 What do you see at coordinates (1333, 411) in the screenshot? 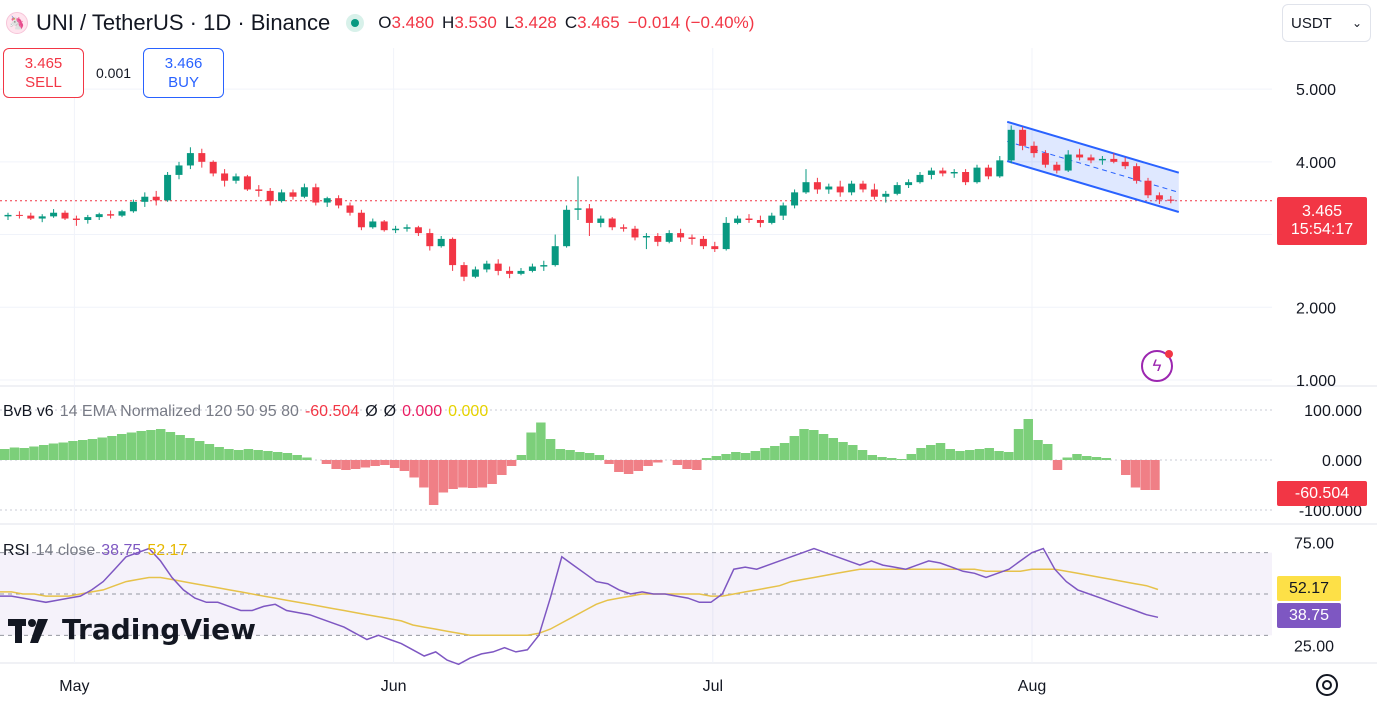
I see `bvb-tick-label: 100.000` at bounding box center [1333, 411].